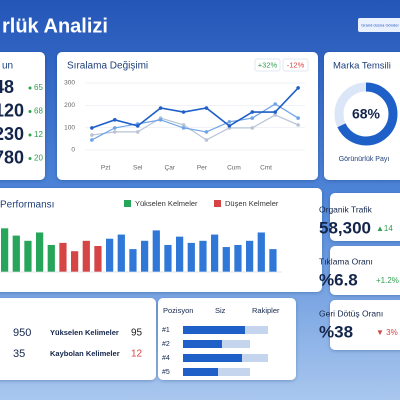 Image resolution: width=400 pixels, height=405 pixels. I want to click on badge-label: +32%, so click(268, 64).